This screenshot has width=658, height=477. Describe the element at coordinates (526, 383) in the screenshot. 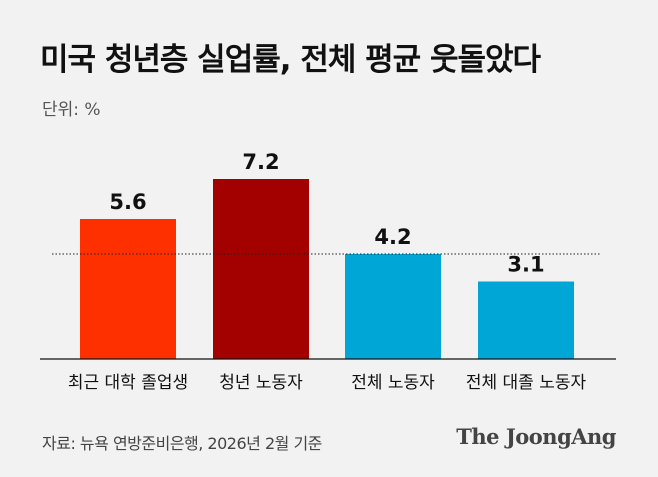

I see `category-label: 전체 대졸 노동자` at that location.